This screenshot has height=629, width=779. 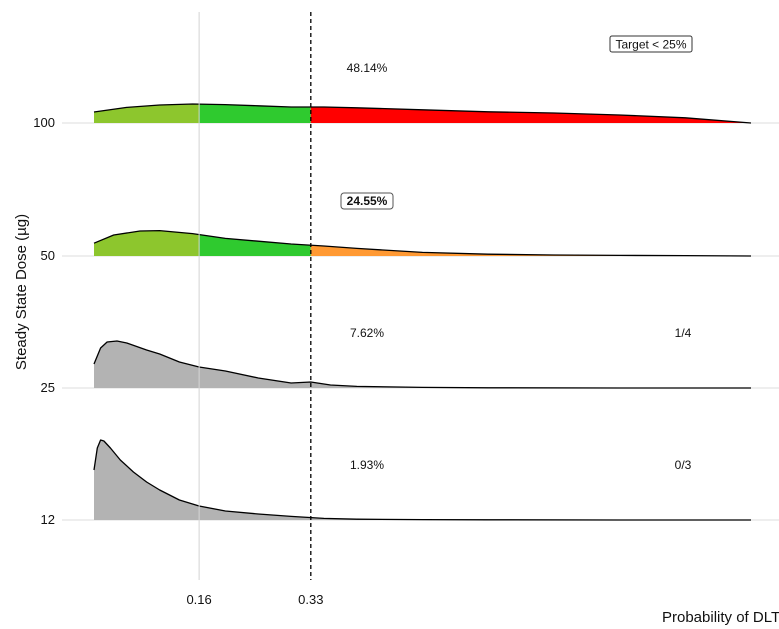 What do you see at coordinates (367, 465) in the screenshot?
I see `overdose-percent-12: 1.93%` at bounding box center [367, 465].